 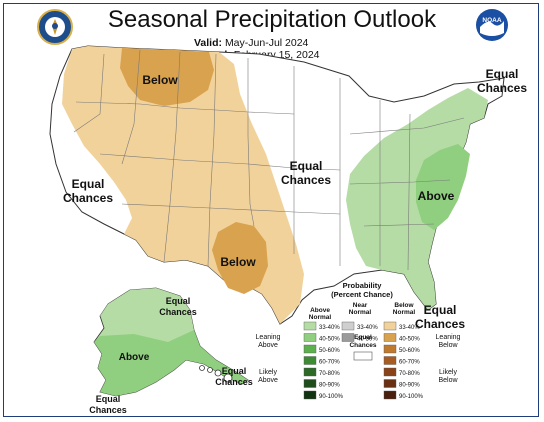 I want to click on below-label-north: Below, so click(x=160, y=80).